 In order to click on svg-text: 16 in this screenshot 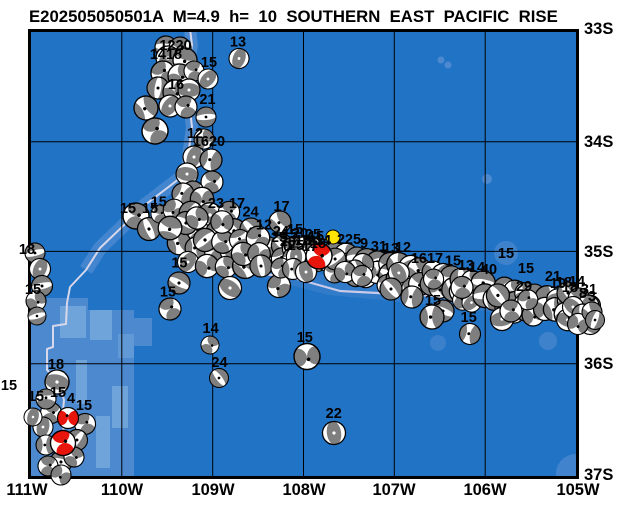, I will do `click(176, 85)`.